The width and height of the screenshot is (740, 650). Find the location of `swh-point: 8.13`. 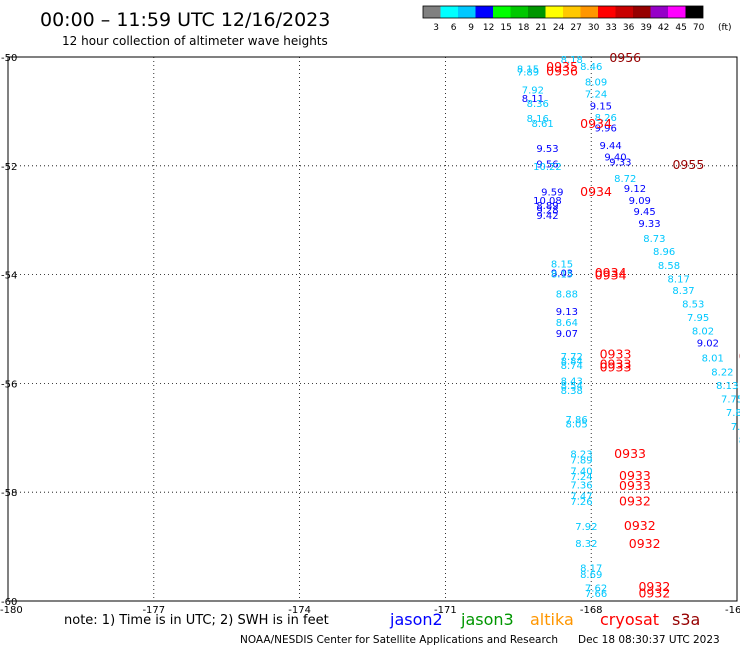

swh-point: 8.13 is located at coordinates (727, 386).